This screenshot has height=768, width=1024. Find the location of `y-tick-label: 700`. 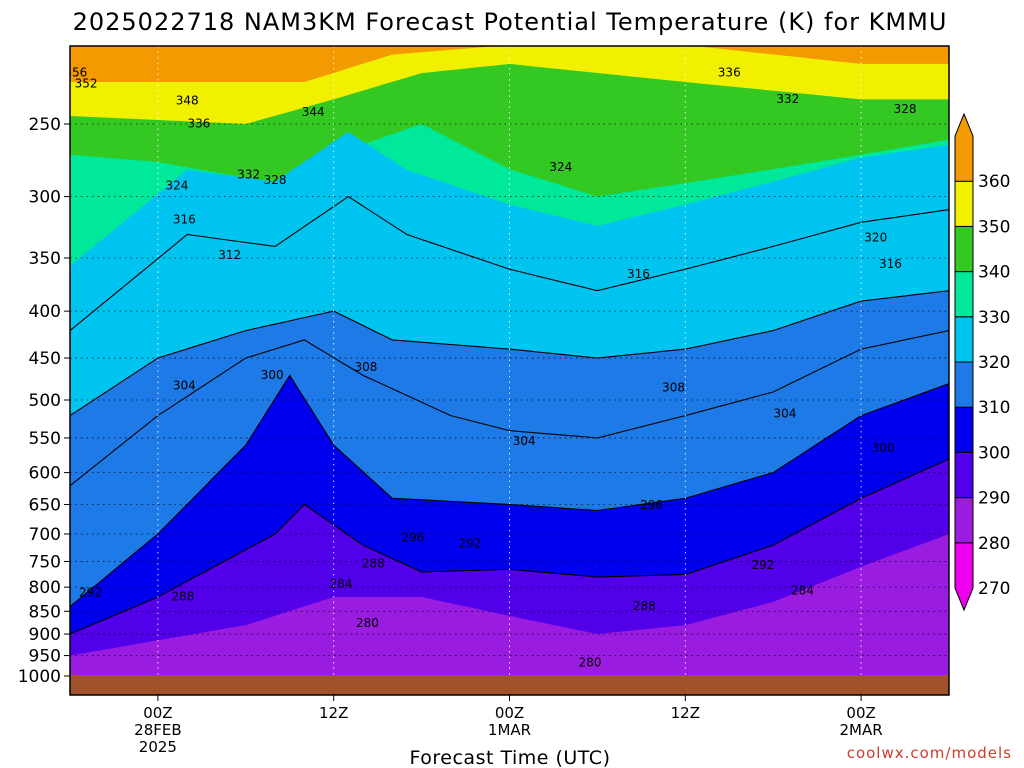

y-tick-label: 700 is located at coordinates (45, 535).